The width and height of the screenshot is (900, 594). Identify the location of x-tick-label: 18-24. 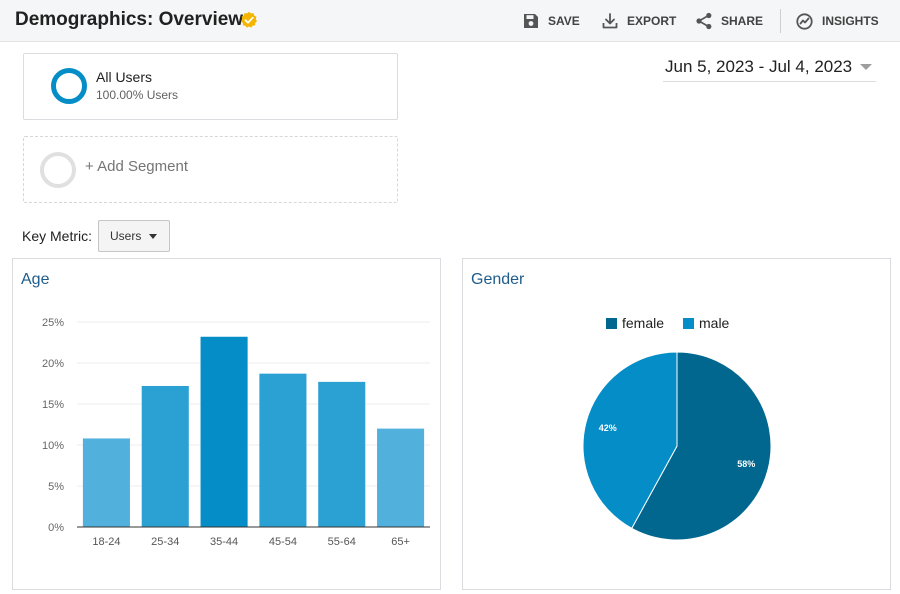
(106, 542).